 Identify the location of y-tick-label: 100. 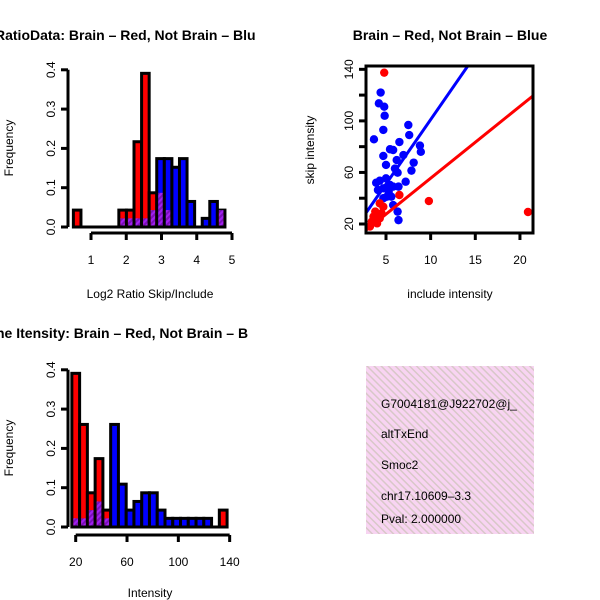
(349, 121).